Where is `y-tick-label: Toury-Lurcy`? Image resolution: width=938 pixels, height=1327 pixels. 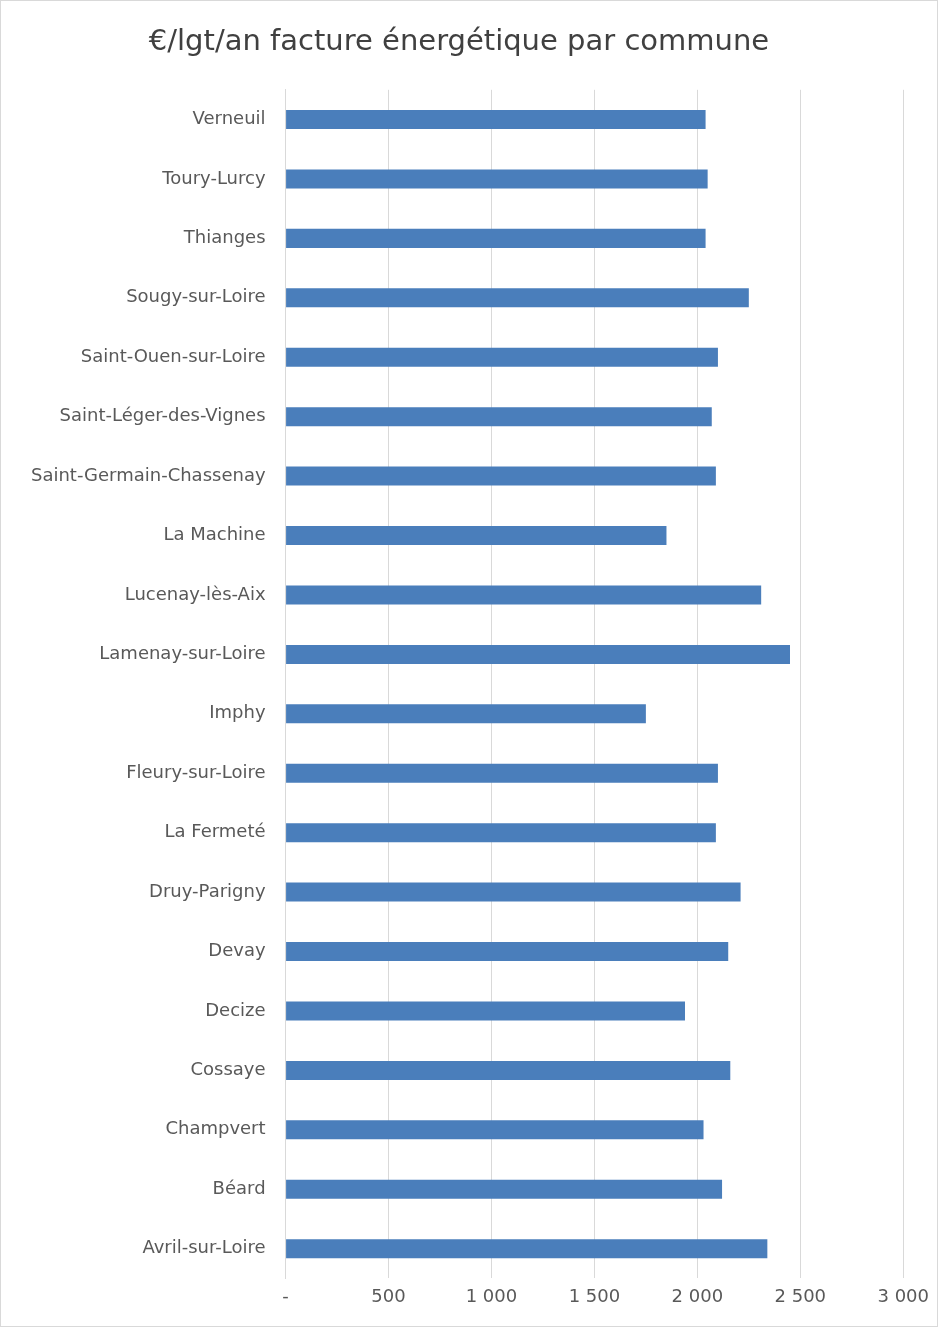
y-tick-label: Toury-Lurcy is located at coordinates (213, 177).